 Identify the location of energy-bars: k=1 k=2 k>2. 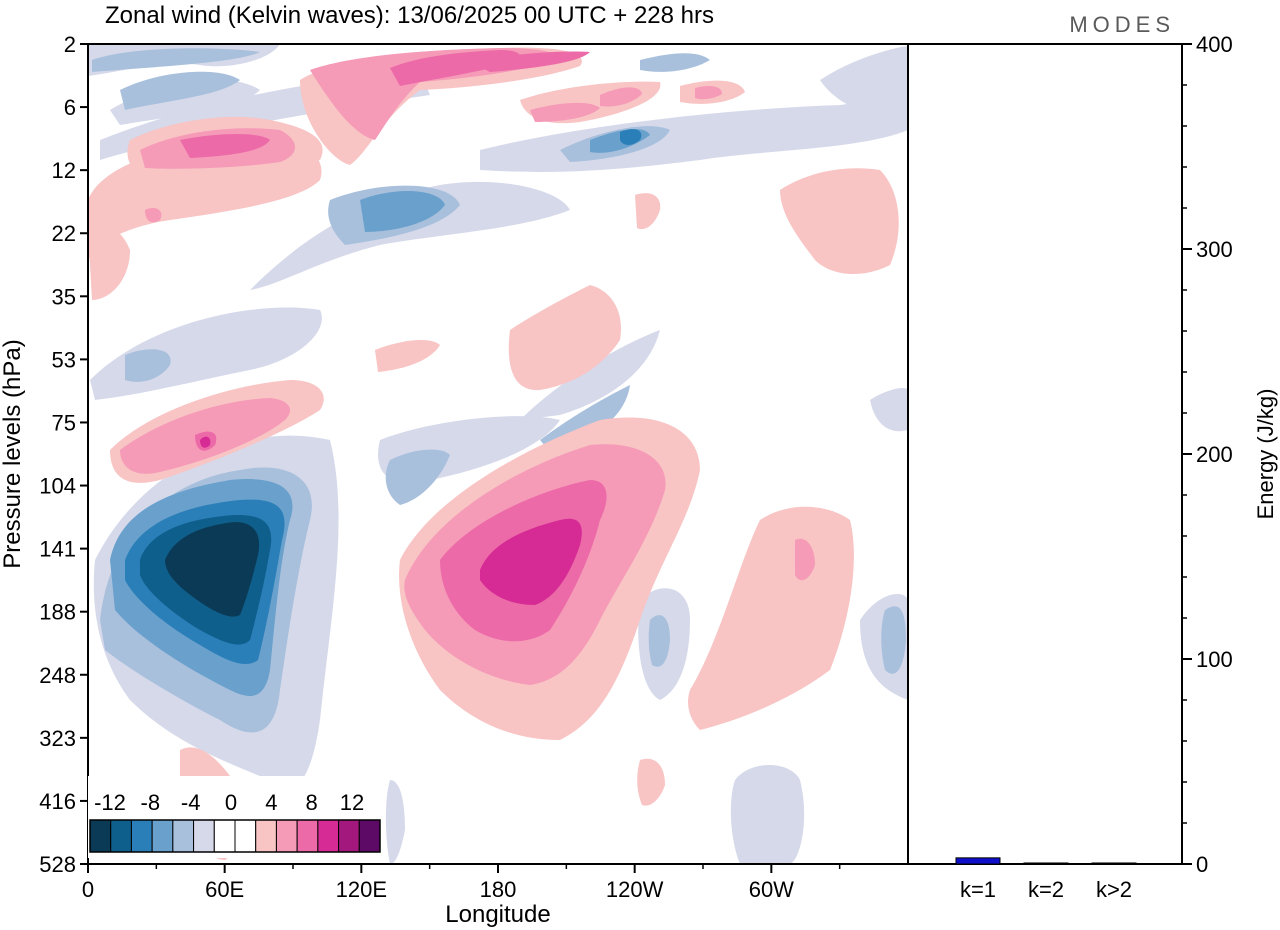
(1046, 879).